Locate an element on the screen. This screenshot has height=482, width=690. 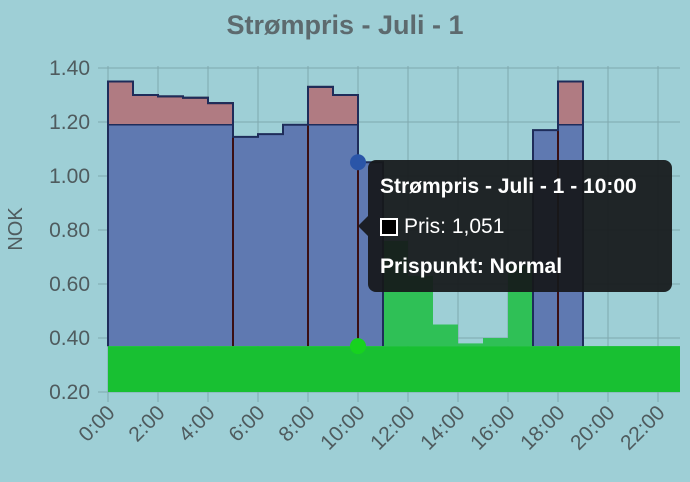
x-tick-label: 10:00 is located at coordinates (342, 427).